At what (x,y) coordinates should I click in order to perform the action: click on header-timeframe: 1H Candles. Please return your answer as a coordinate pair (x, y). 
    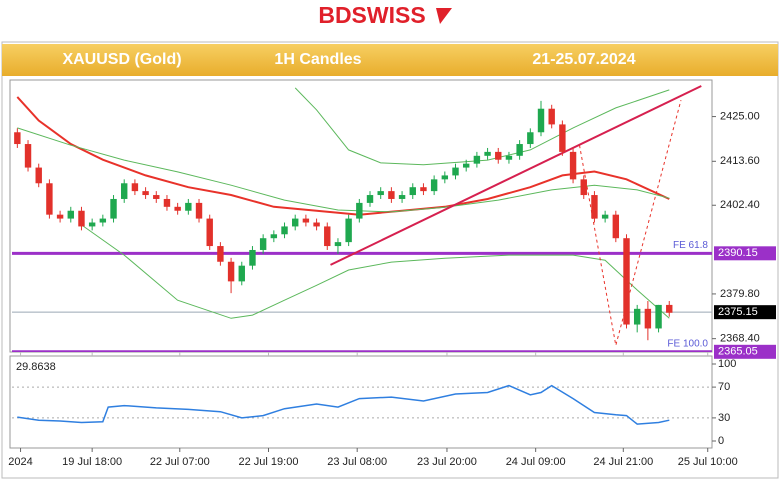
    Looking at the image, I should click on (317, 59).